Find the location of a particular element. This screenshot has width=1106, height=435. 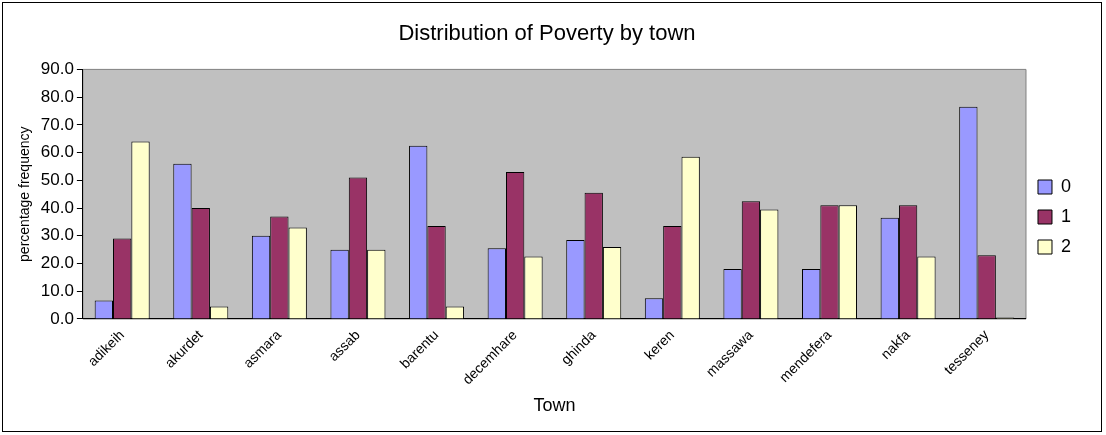

y-tick-label: 20.0 is located at coordinates (57, 263).